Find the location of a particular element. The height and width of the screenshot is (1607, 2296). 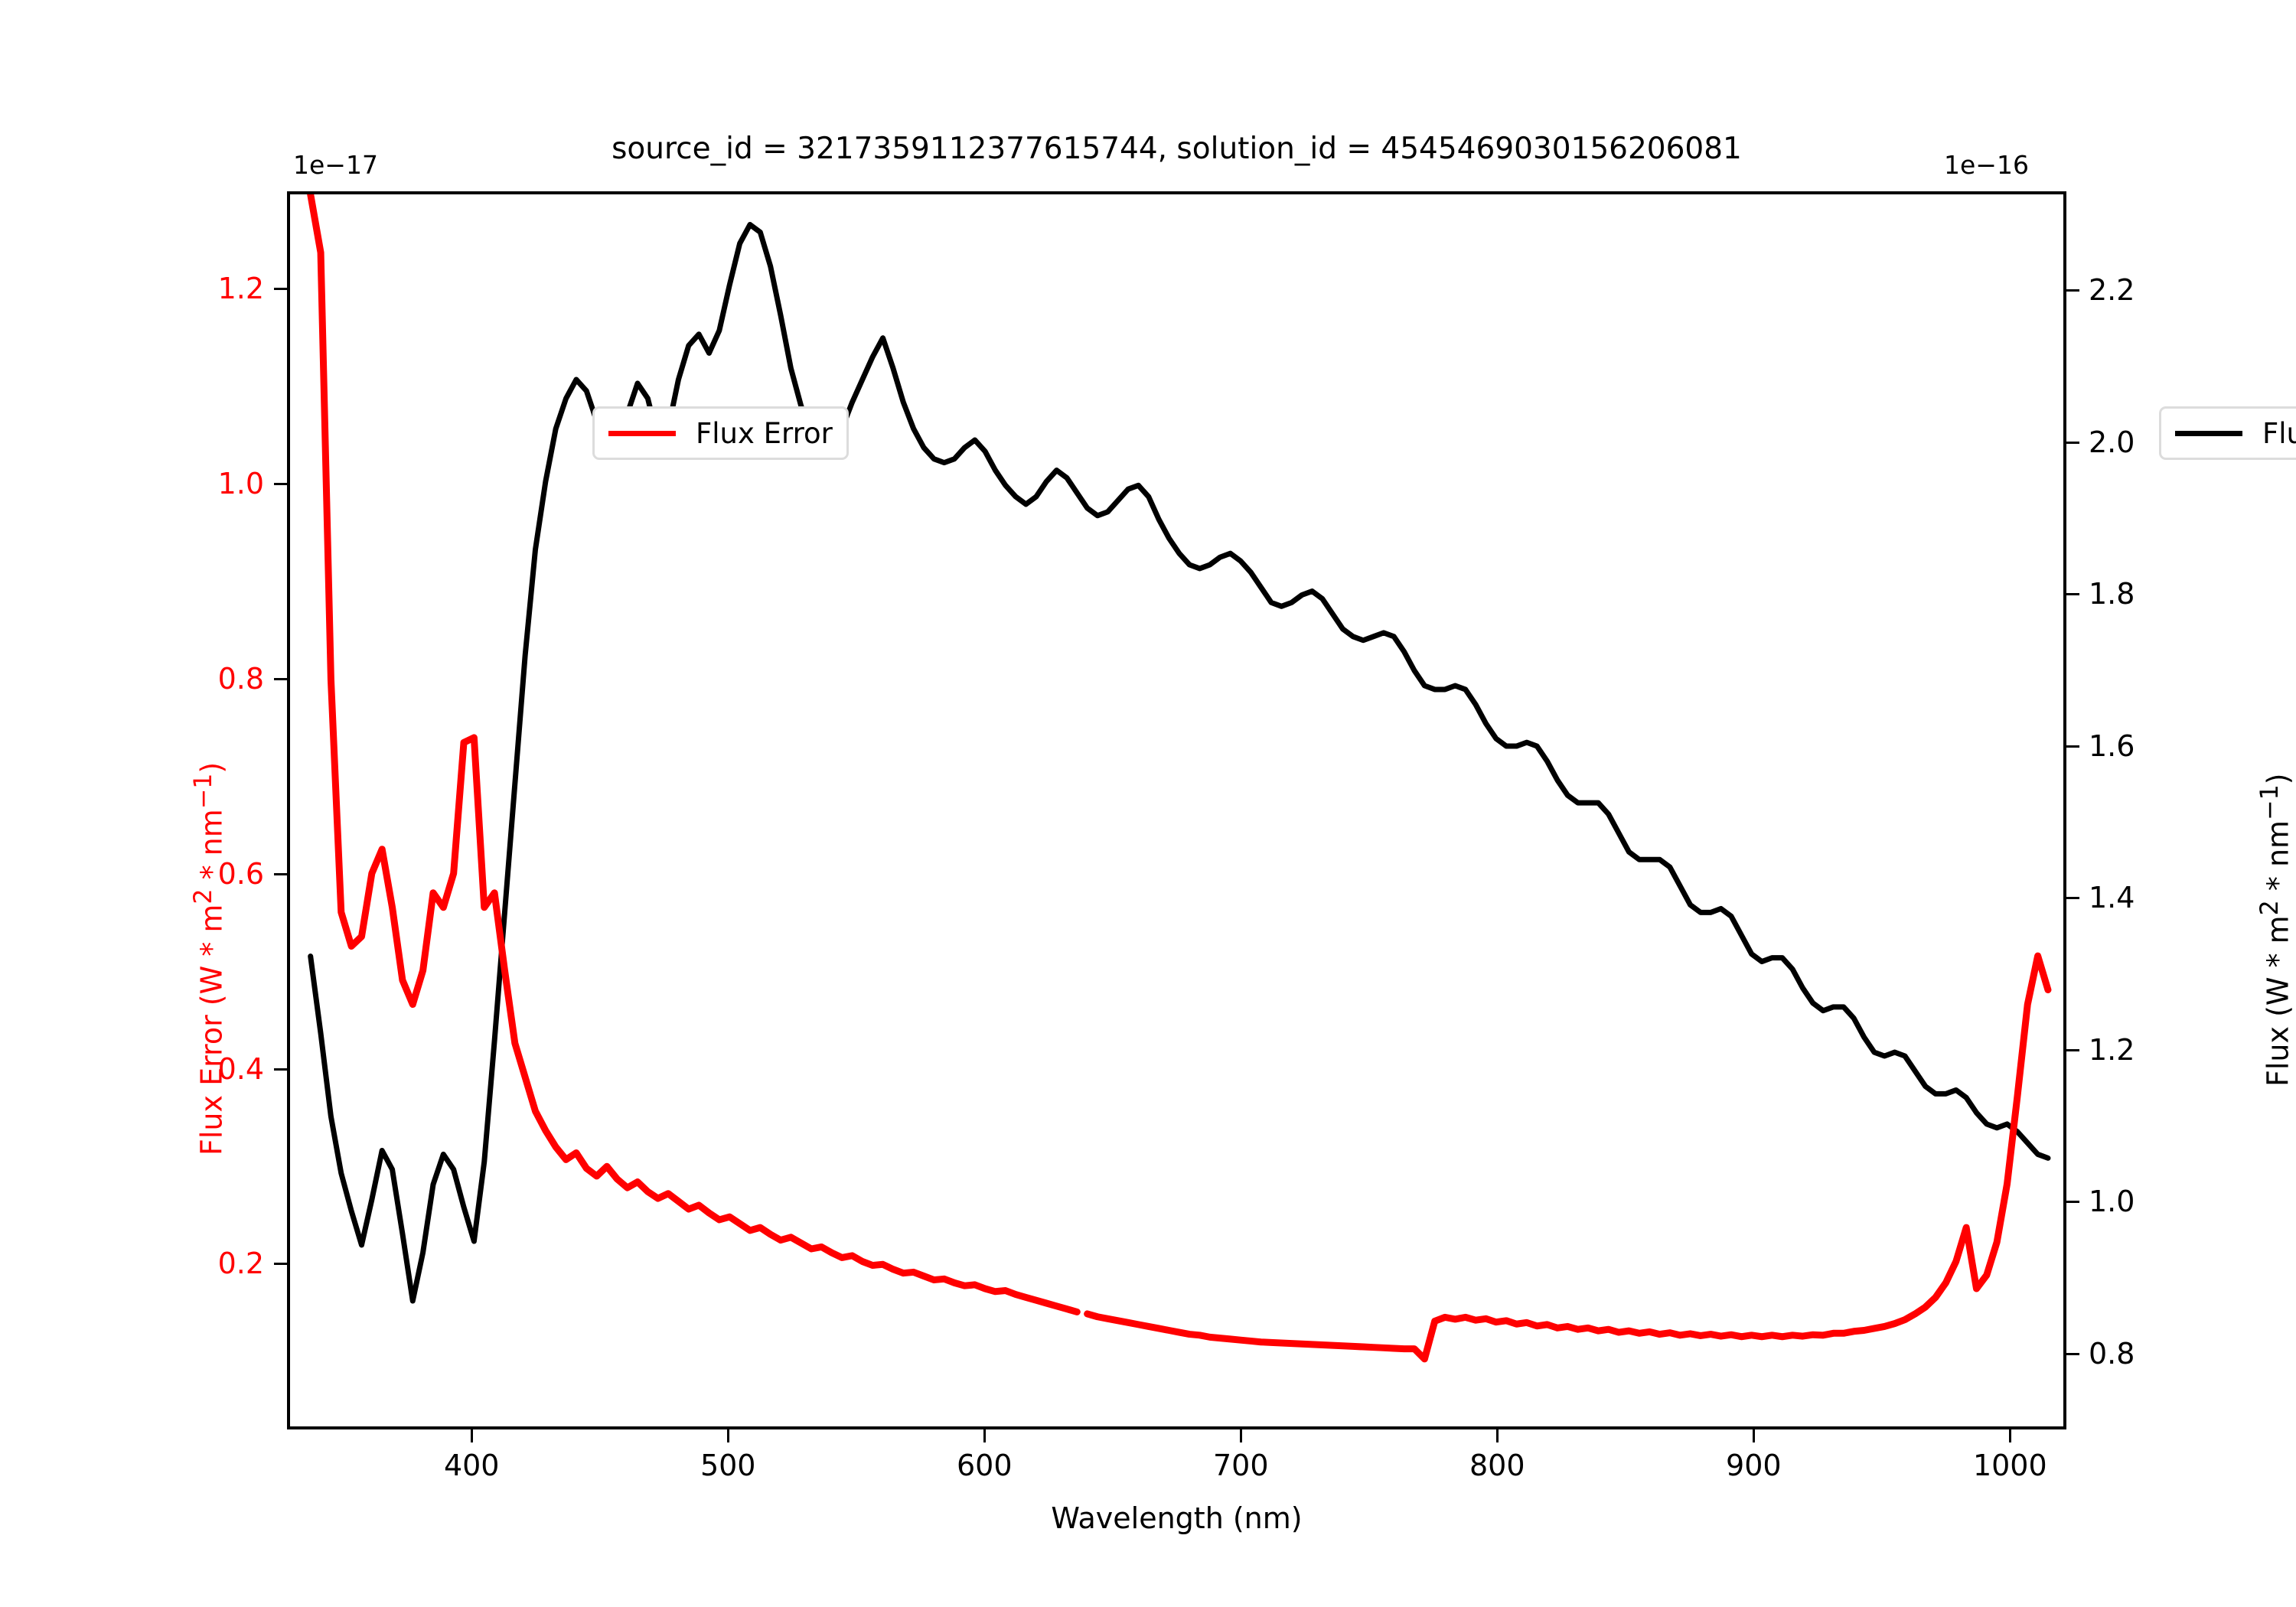

x-tick-label: 900 is located at coordinates (1754, 1465).